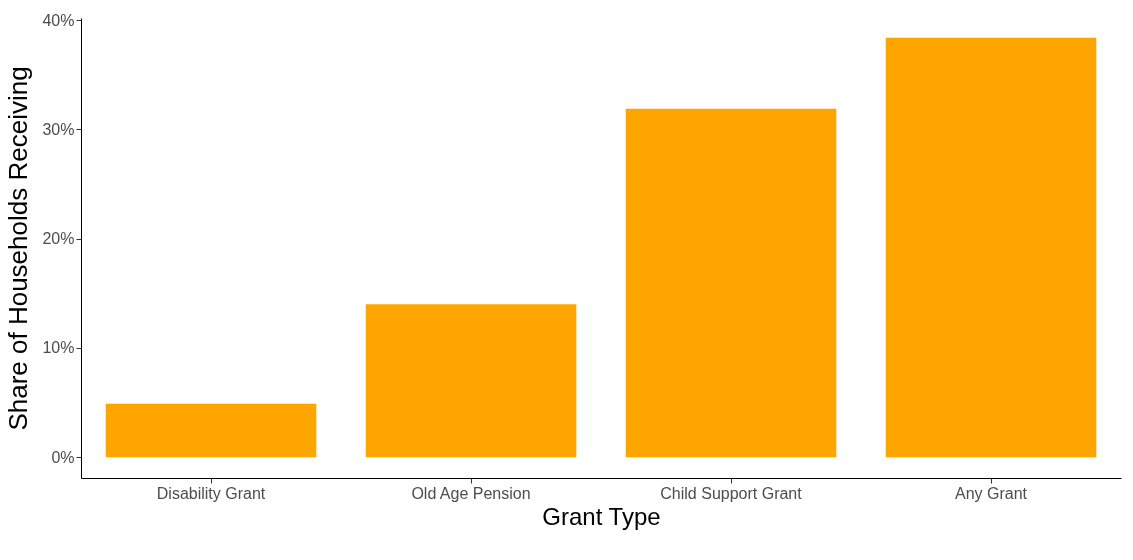 This screenshot has width=1133, height=560. What do you see at coordinates (731, 493) in the screenshot?
I see `x-tick-label: Child Support Grant` at bounding box center [731, 493].